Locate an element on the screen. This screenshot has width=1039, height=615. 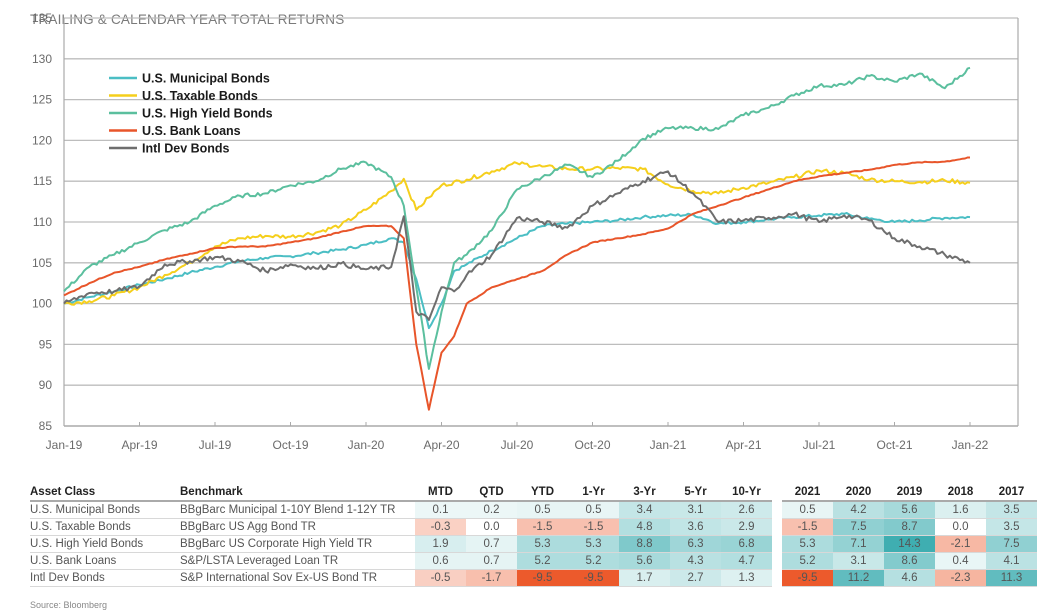
x-tick-label: Apr-19 is located at coordinates (139, 445).